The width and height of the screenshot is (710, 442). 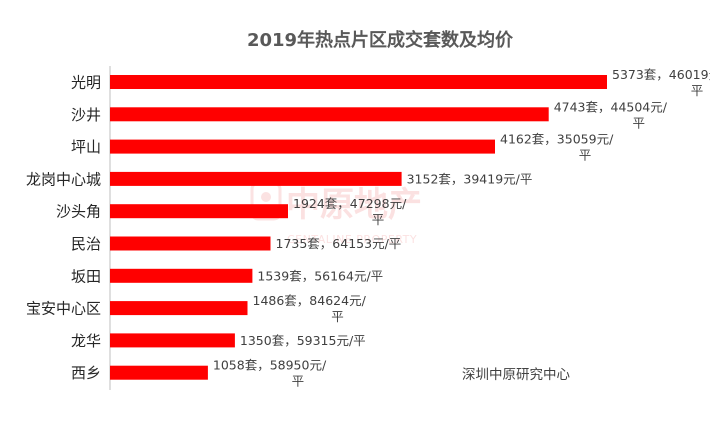 I want to click on watermark-logo-dot-icon, so click(x=266, y=197).